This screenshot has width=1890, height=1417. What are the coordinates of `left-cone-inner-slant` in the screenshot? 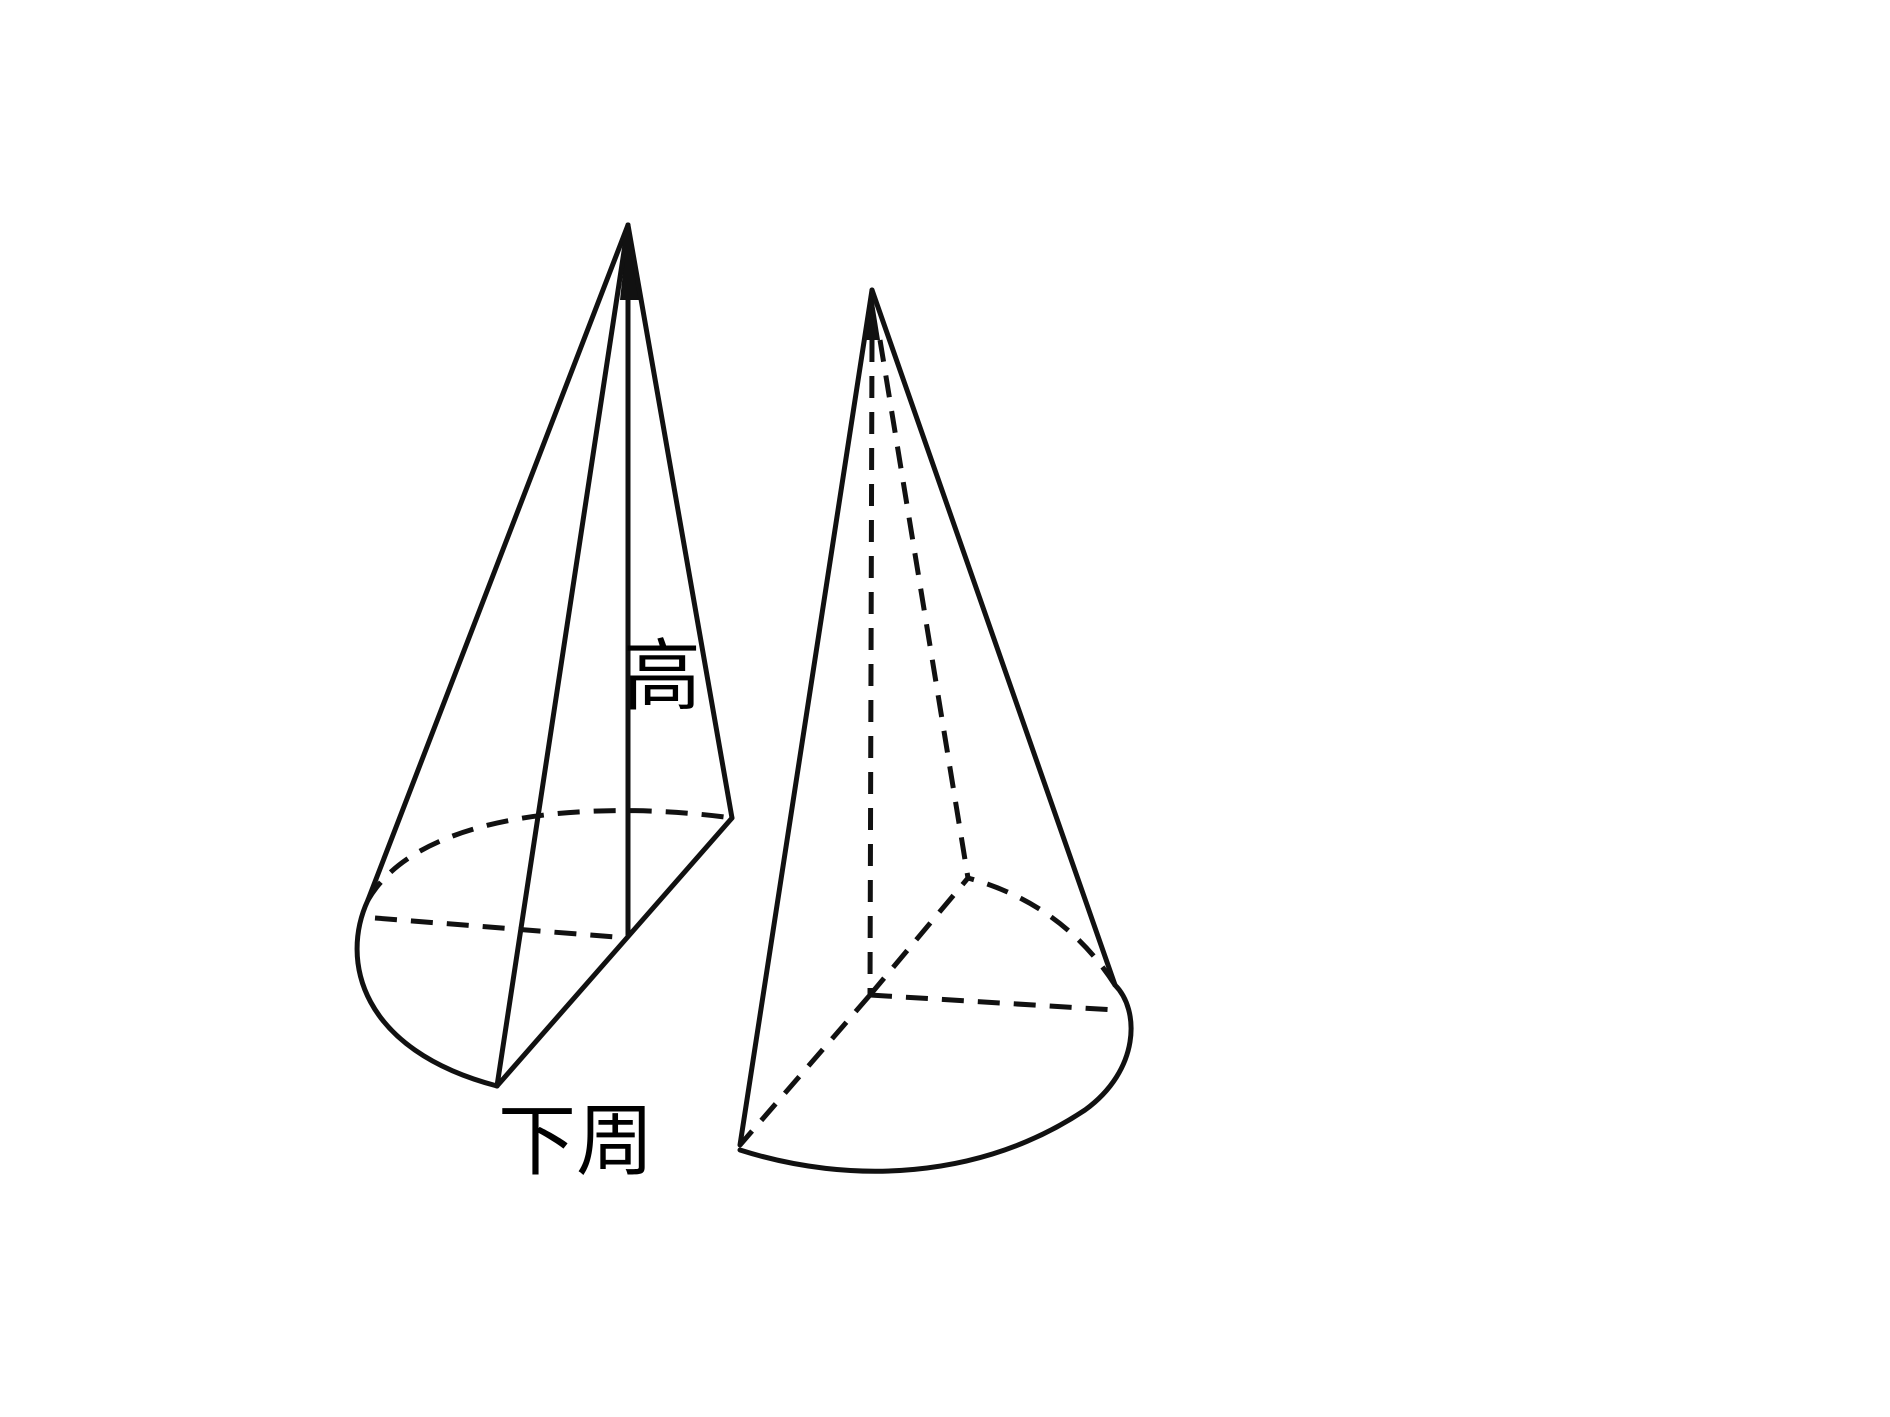 It's located at (562, 655).